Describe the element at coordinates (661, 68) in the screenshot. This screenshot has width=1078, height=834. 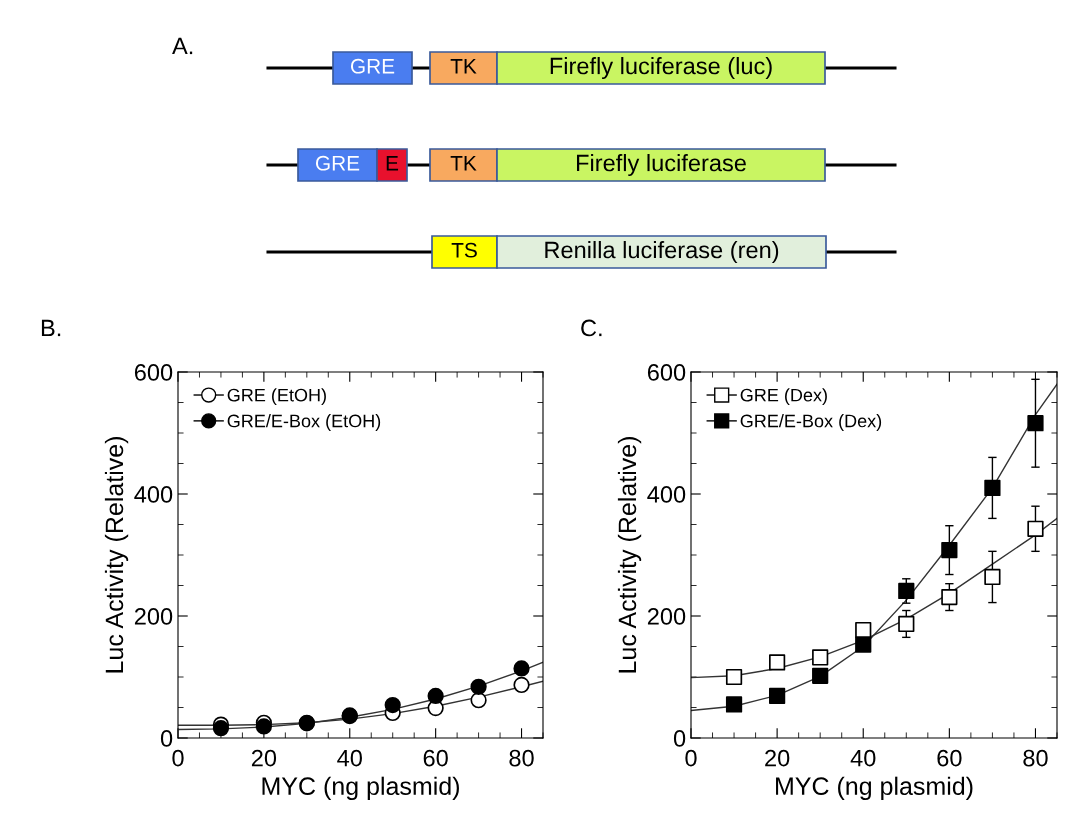
I see `text: Firefly luciferase (luc)` at that location.